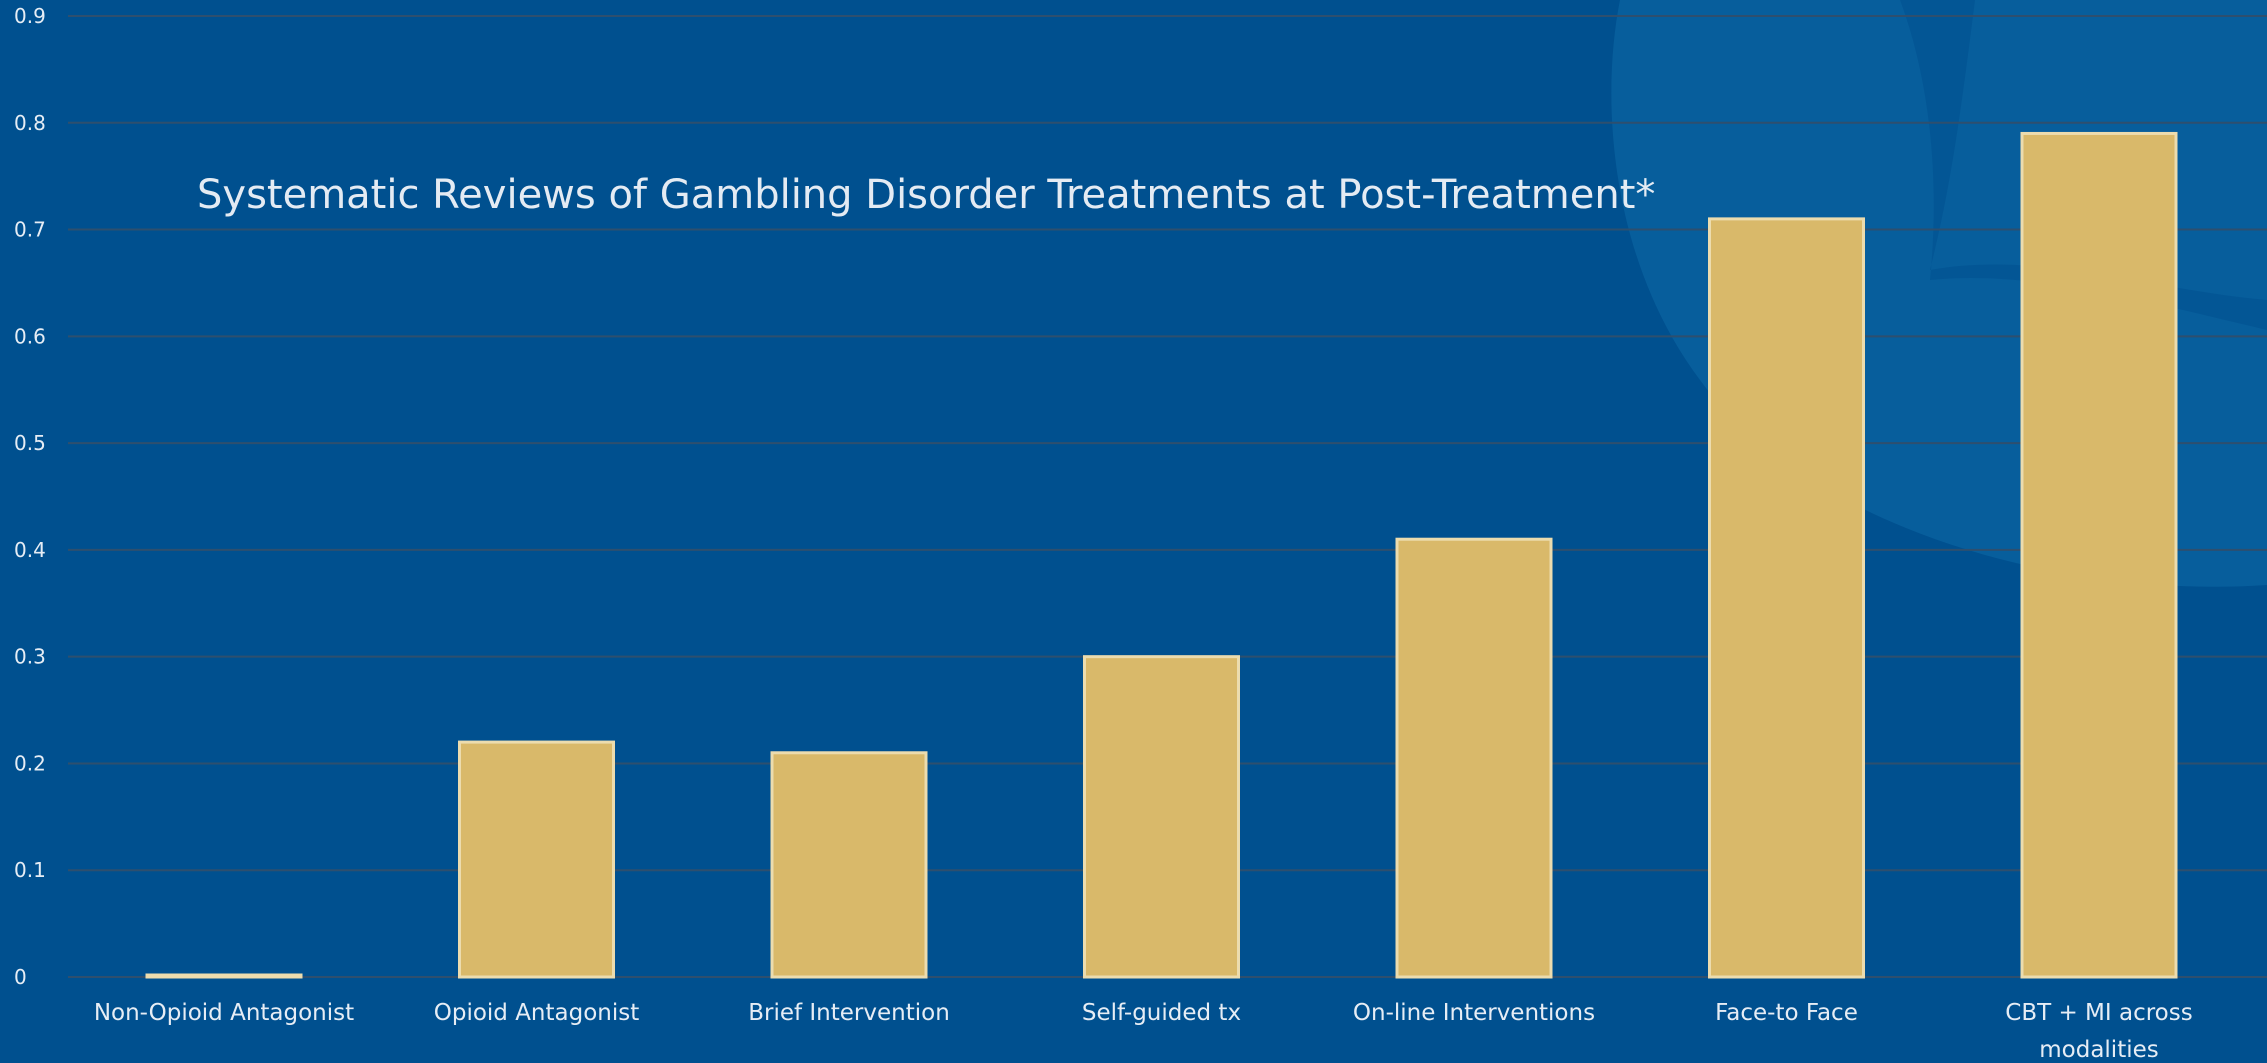 This screenshot has width=2267, height=1063. I want to click on x-category-label-line: Self-guided tx, so click(1161, 1013).